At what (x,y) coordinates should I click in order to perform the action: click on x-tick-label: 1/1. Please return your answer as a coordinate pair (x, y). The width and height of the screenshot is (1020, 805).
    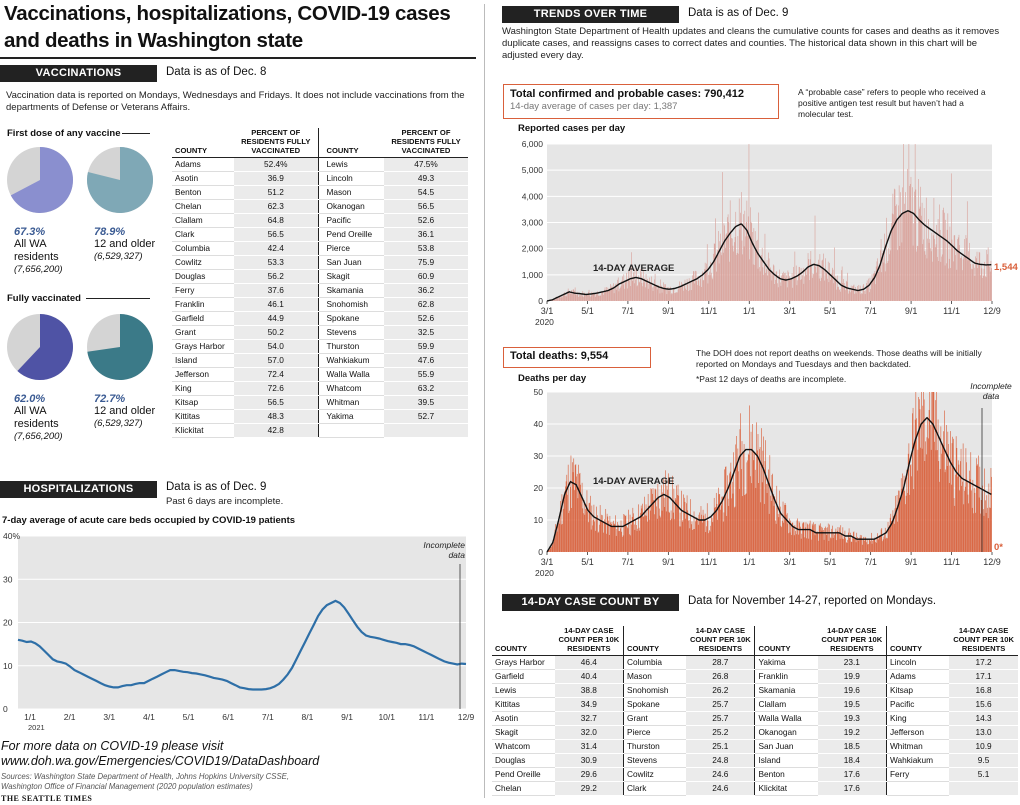
    Looking at the image, I should click on (749, 311).